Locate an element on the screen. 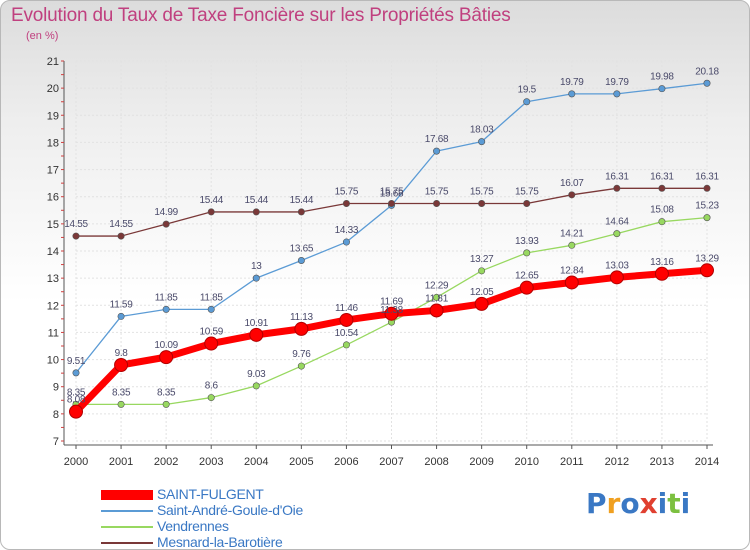 This screenshot has height=550, width=750. data-label: 10.91 is located at coordinates (257, 323).